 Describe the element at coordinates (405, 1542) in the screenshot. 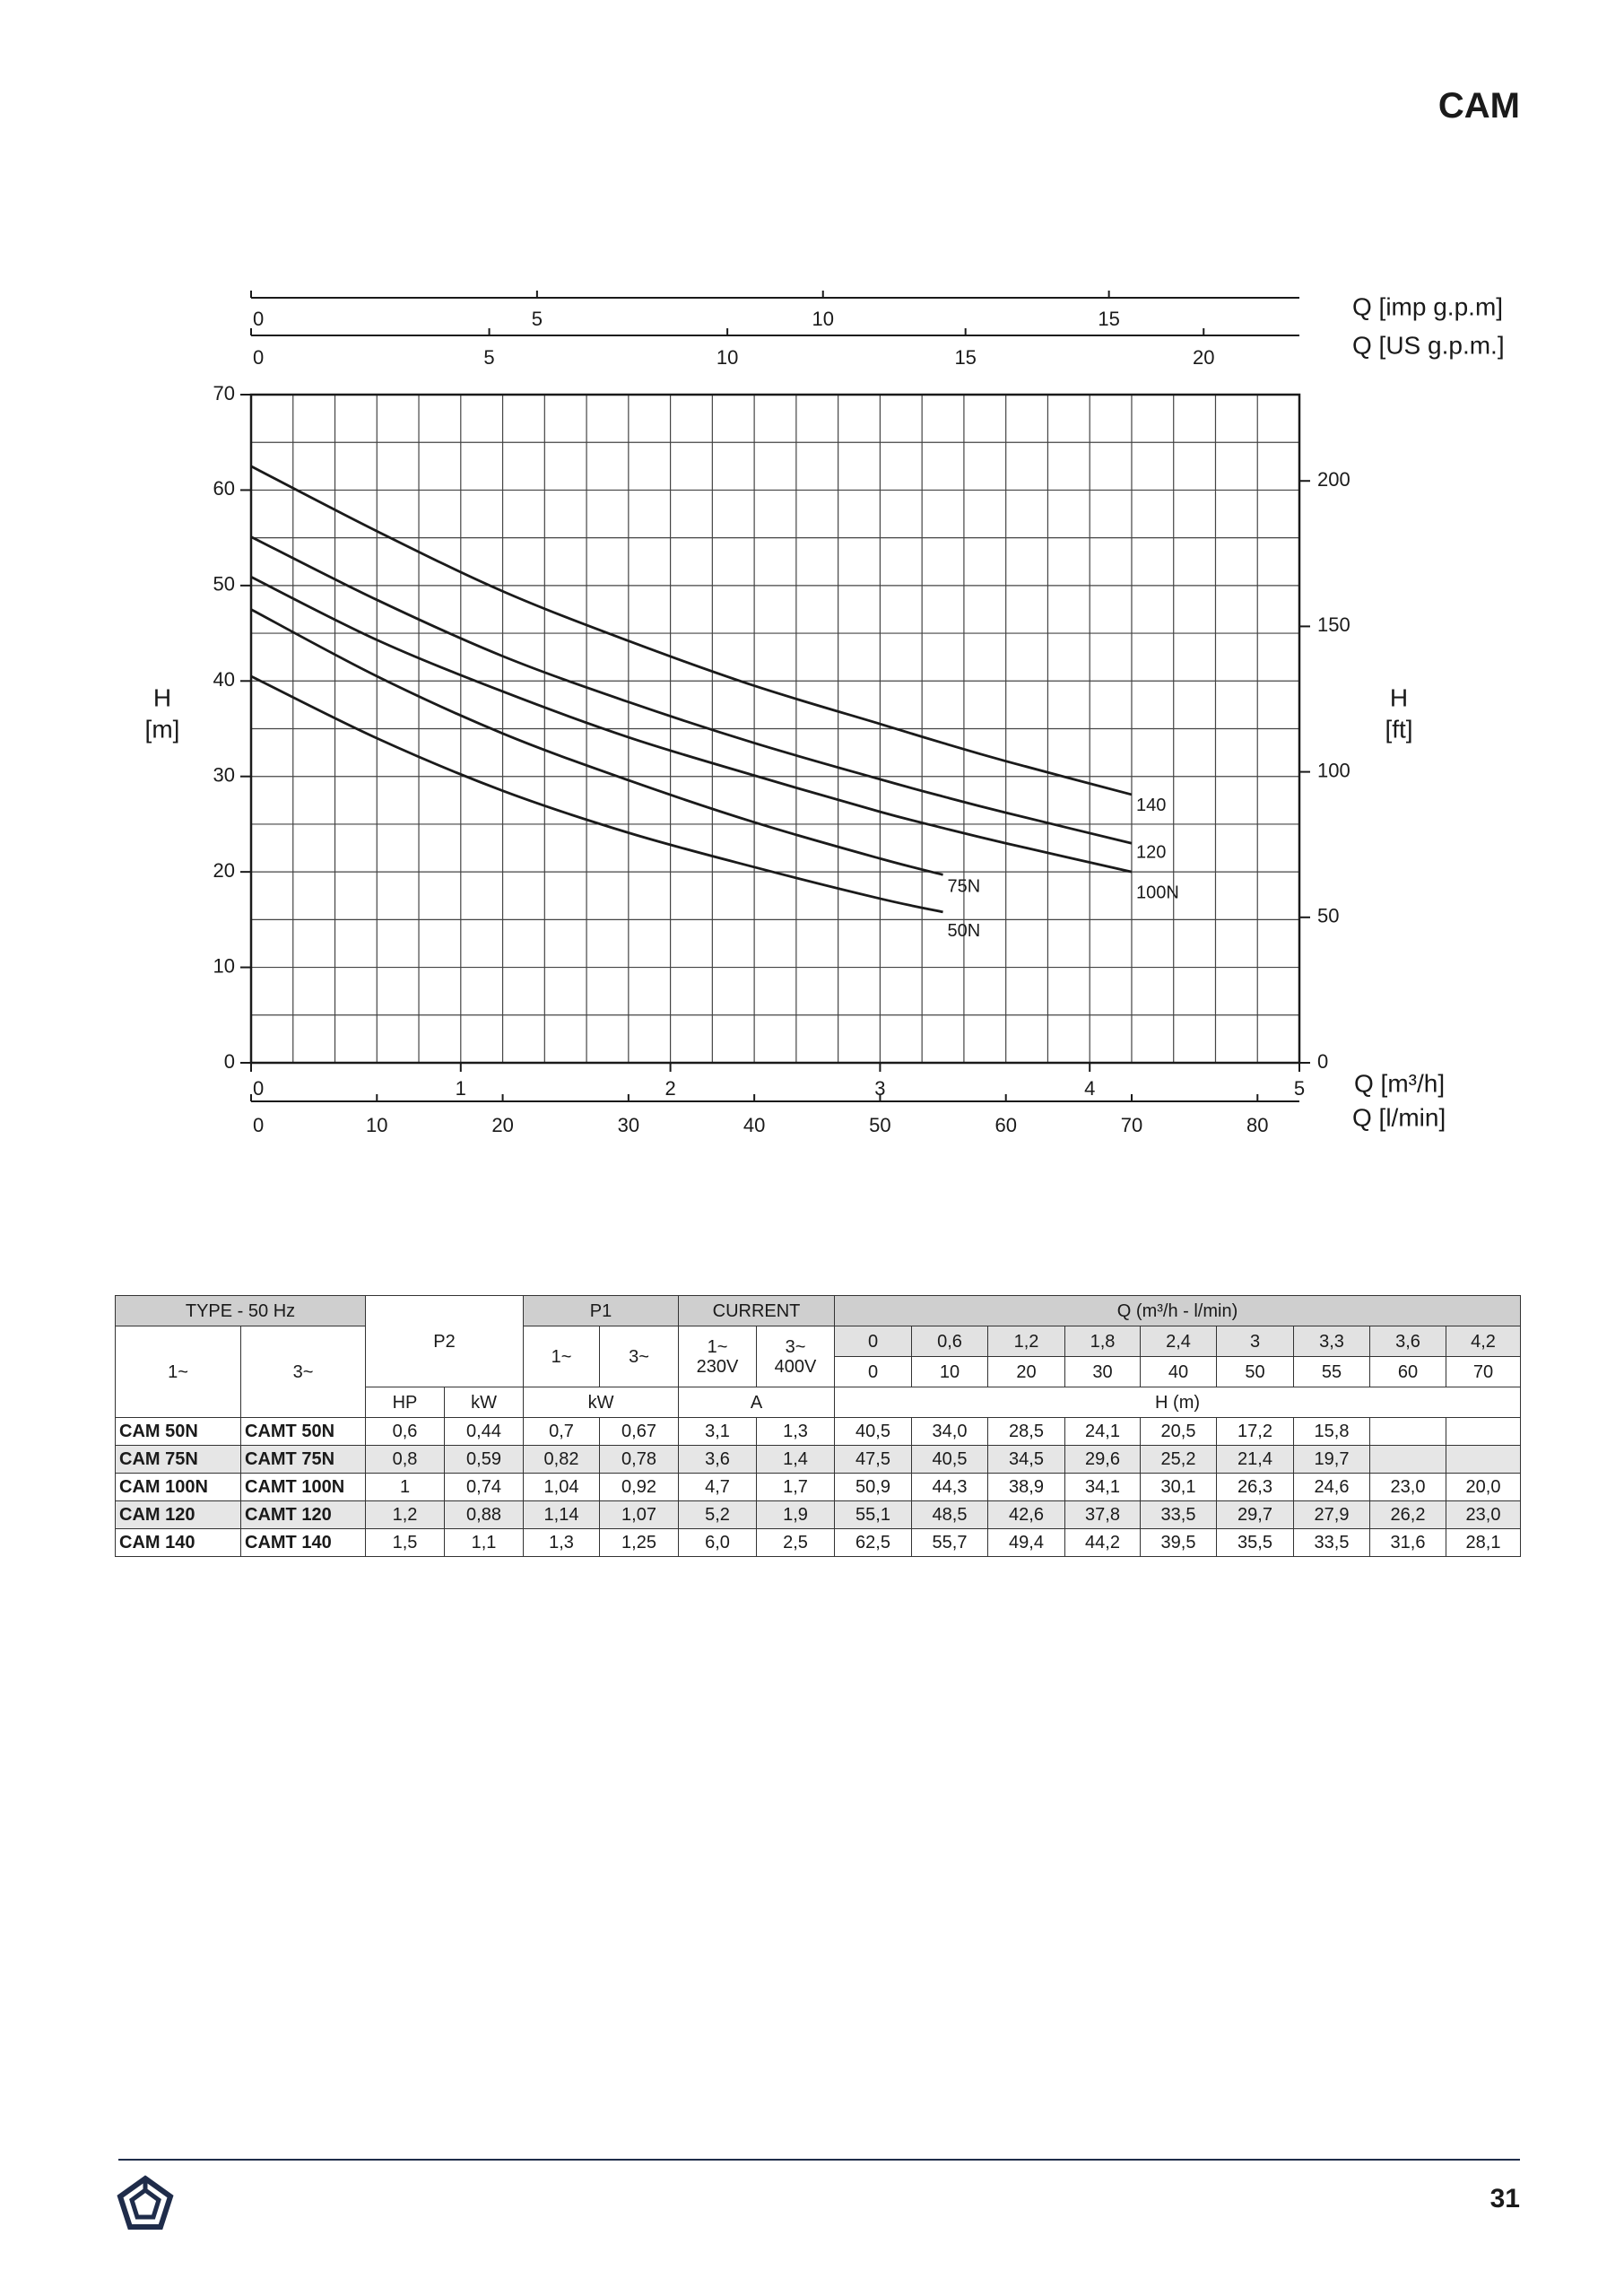

I see `table-cell: 1,5` at that location.